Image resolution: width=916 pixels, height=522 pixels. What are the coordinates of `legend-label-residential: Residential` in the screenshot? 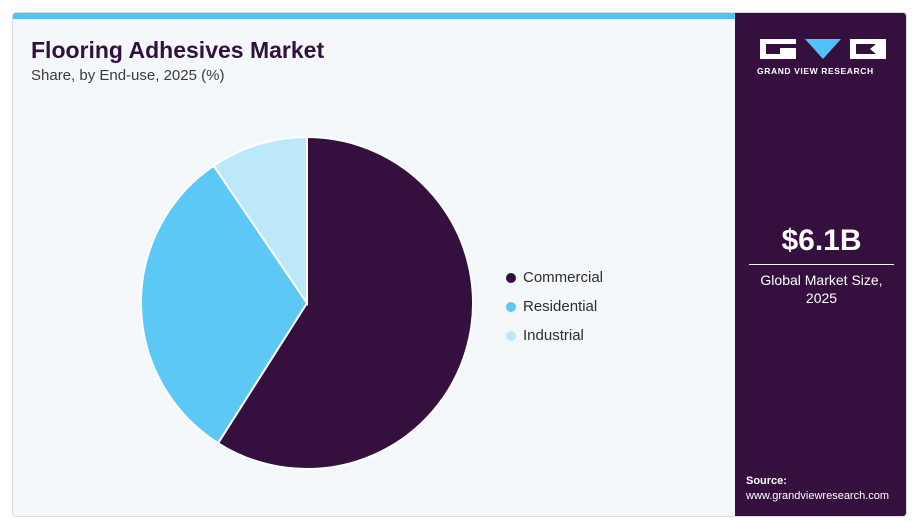 It's located at (560, 306).